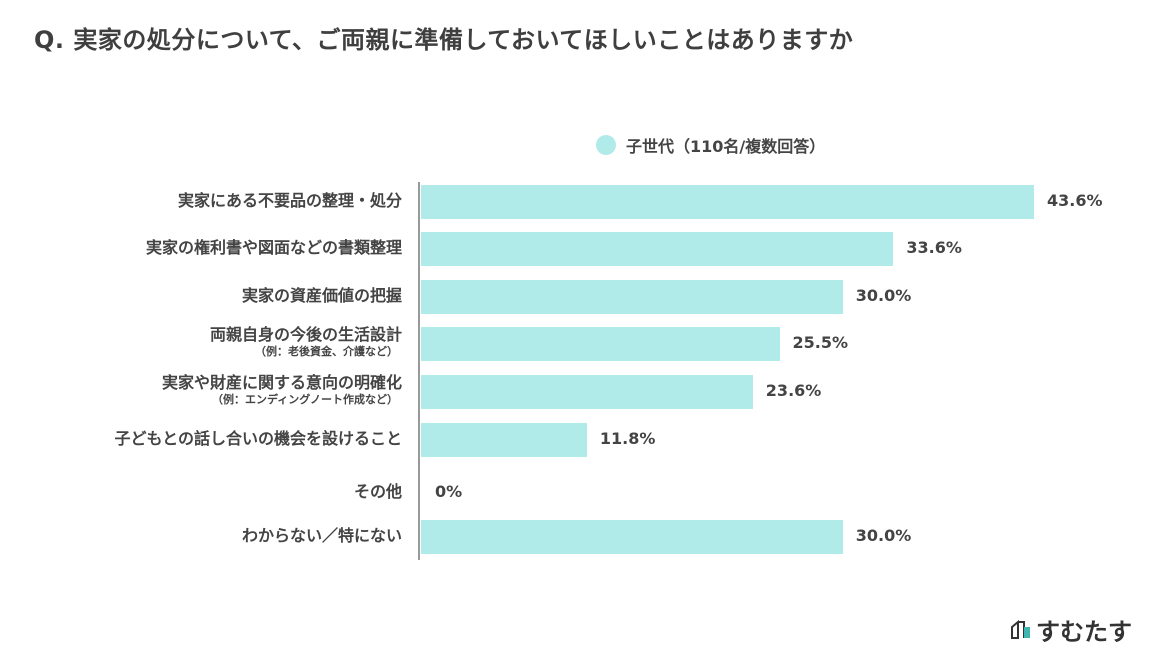 This screenshot has height=650, width=1152. Describe the element at coordinates (304, 399) in the screenshot. I see `category-sublabel: （例：エンディングノート作成など）` at that location.